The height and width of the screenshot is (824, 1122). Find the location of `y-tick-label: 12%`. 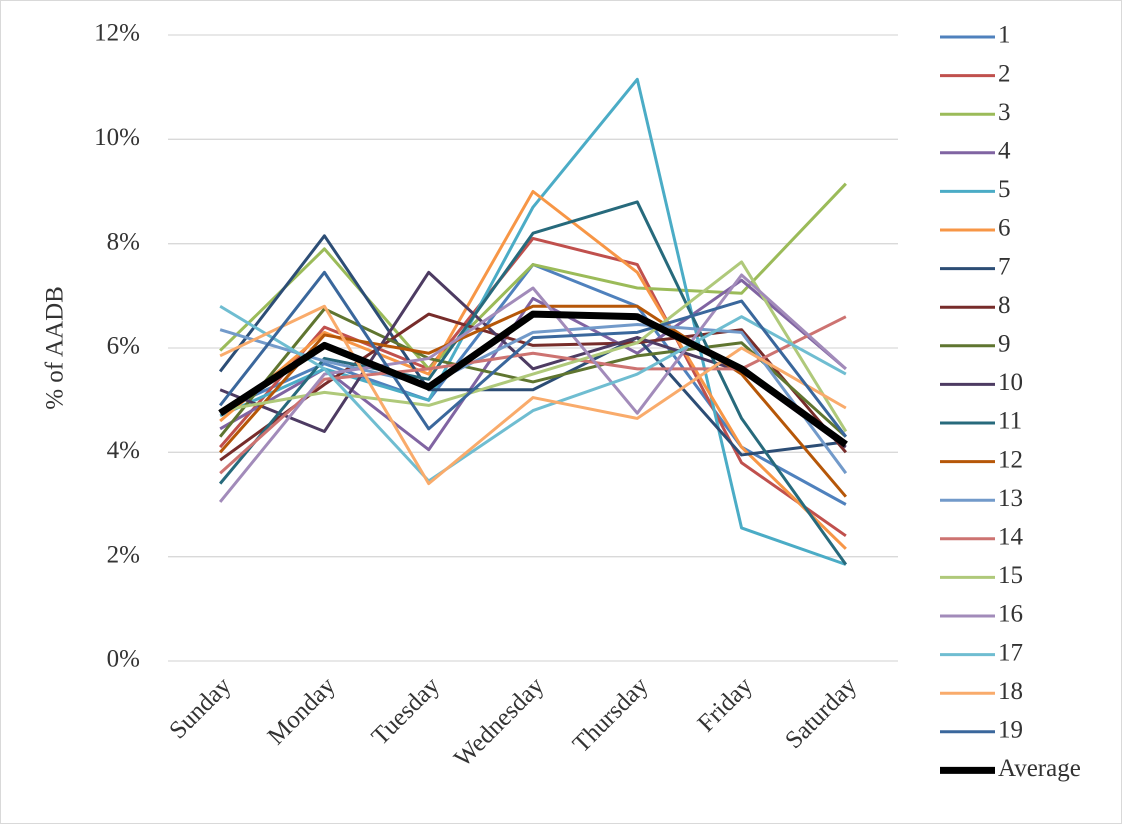

y-tick-label: 12% is located at coordinates (117, 33).